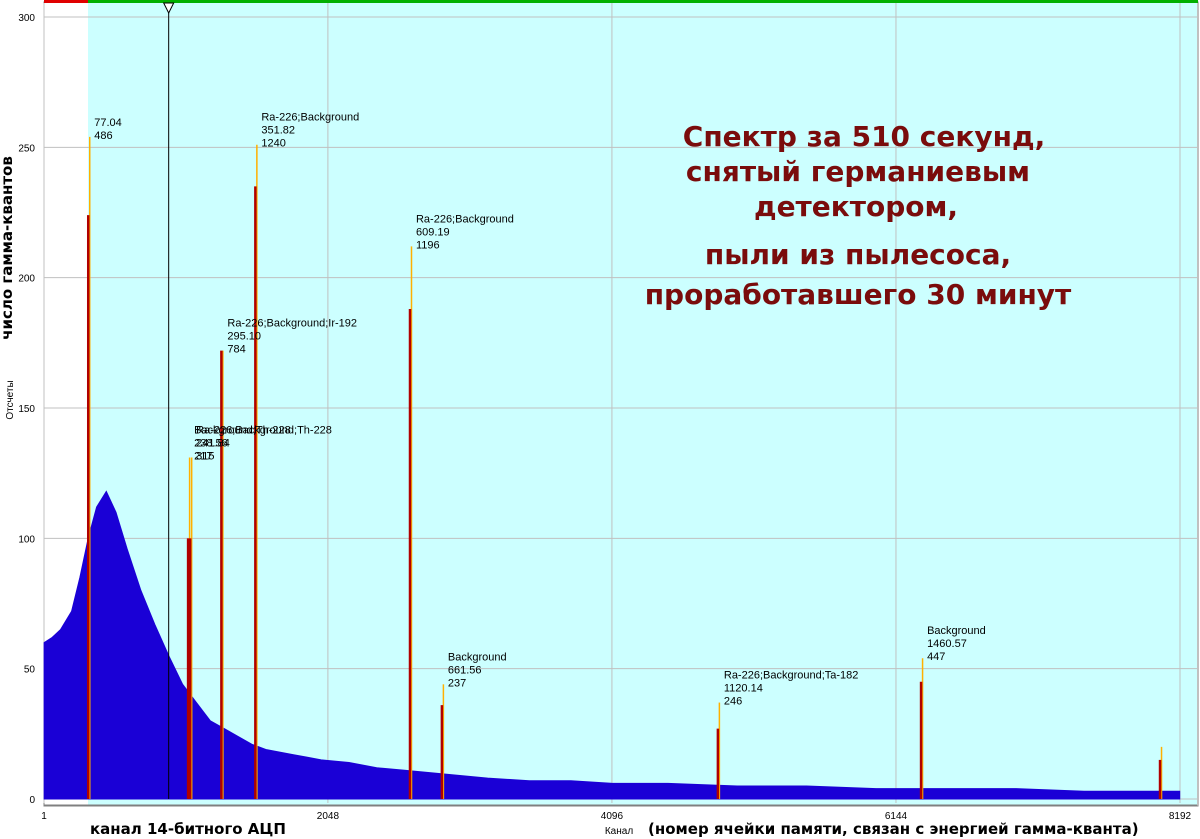  I want to click on peak-label: 609.19, so click(433, 232).